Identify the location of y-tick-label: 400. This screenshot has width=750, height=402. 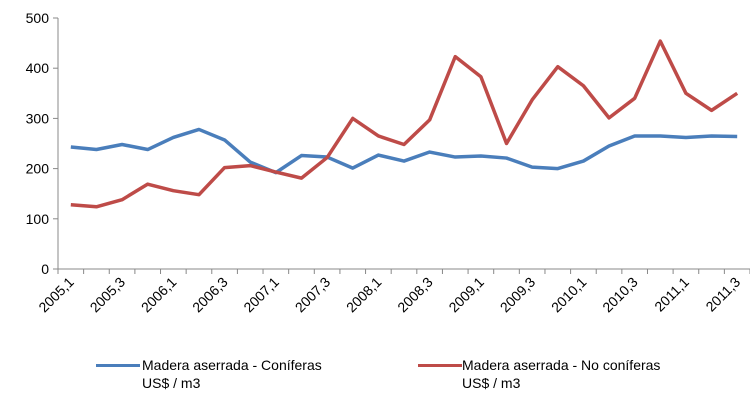
(38, 68).